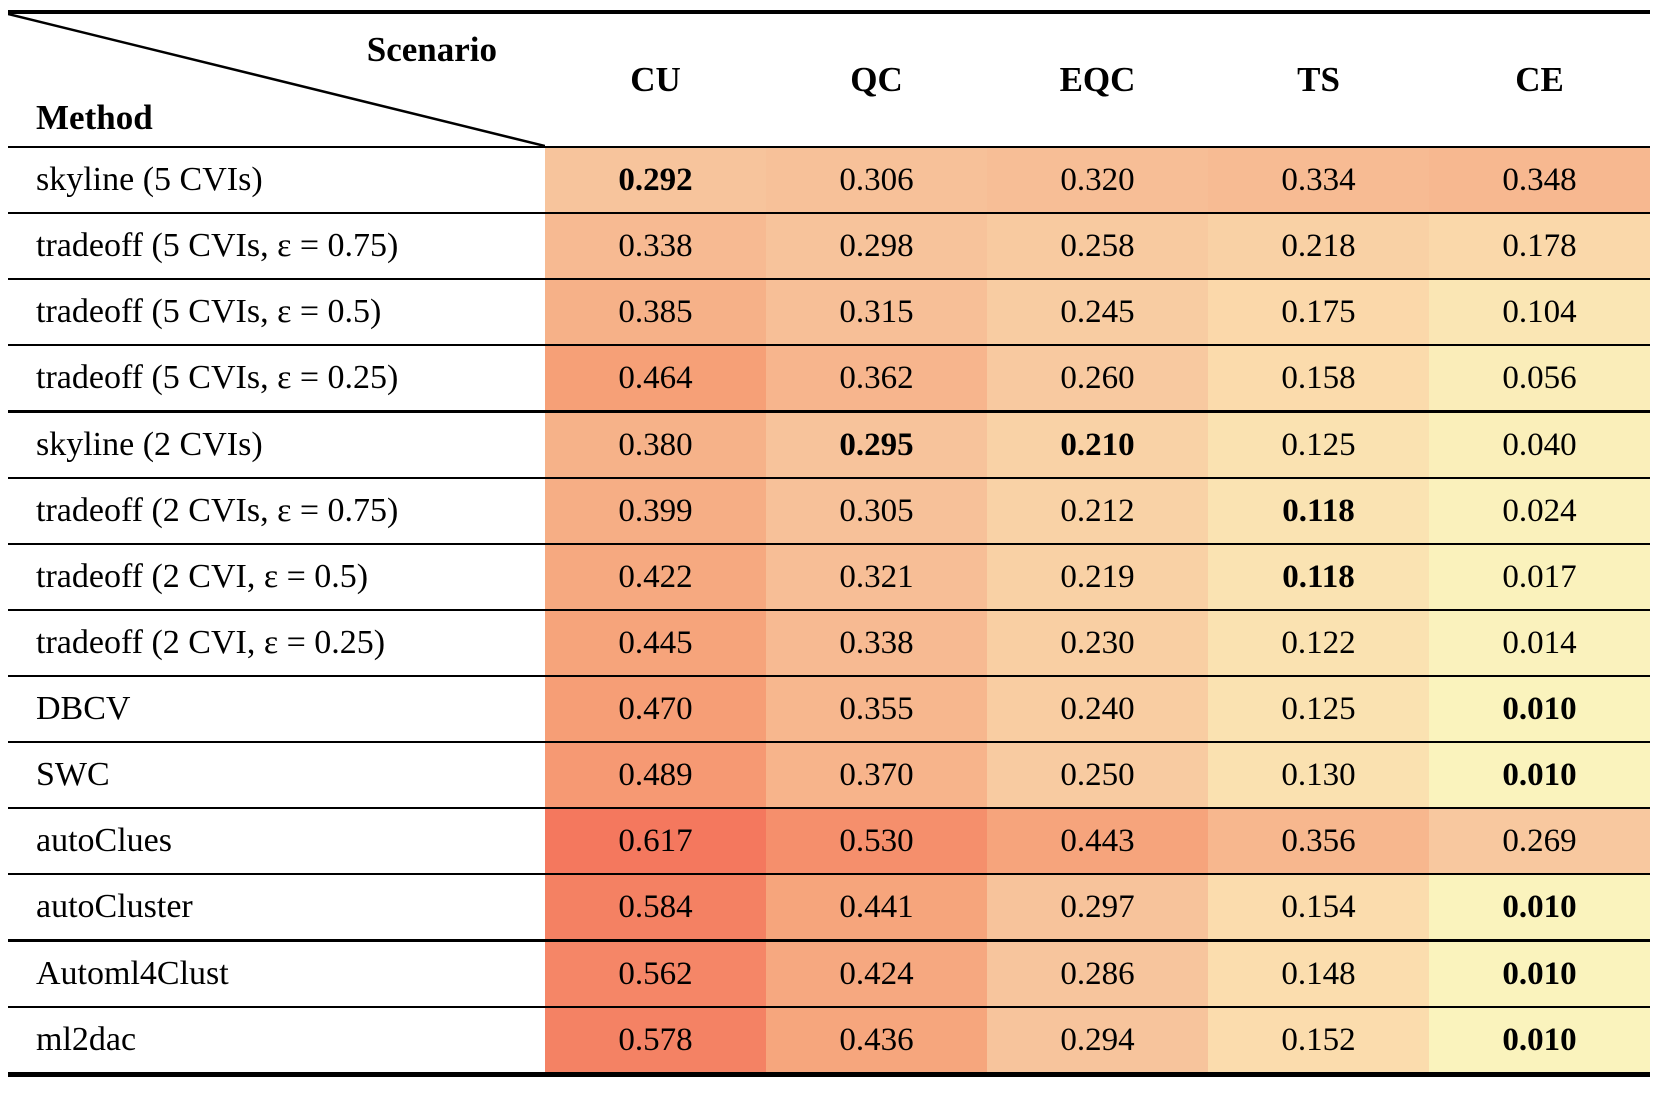 The width and height of the screenshot is (1662, 1099). What do you see at coordinates (655, 378) in the screenshot?
I see `heatmap-cell: 0.464` at bounding box center [655, 378].